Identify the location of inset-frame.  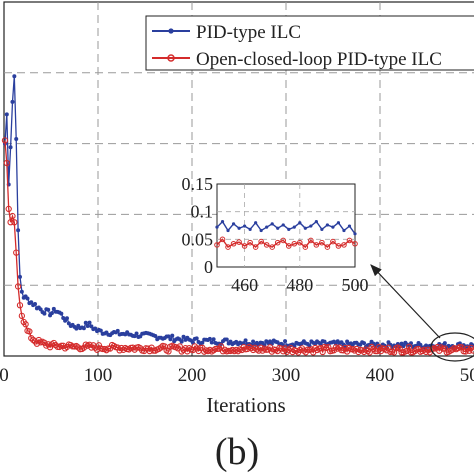
(286, 225).